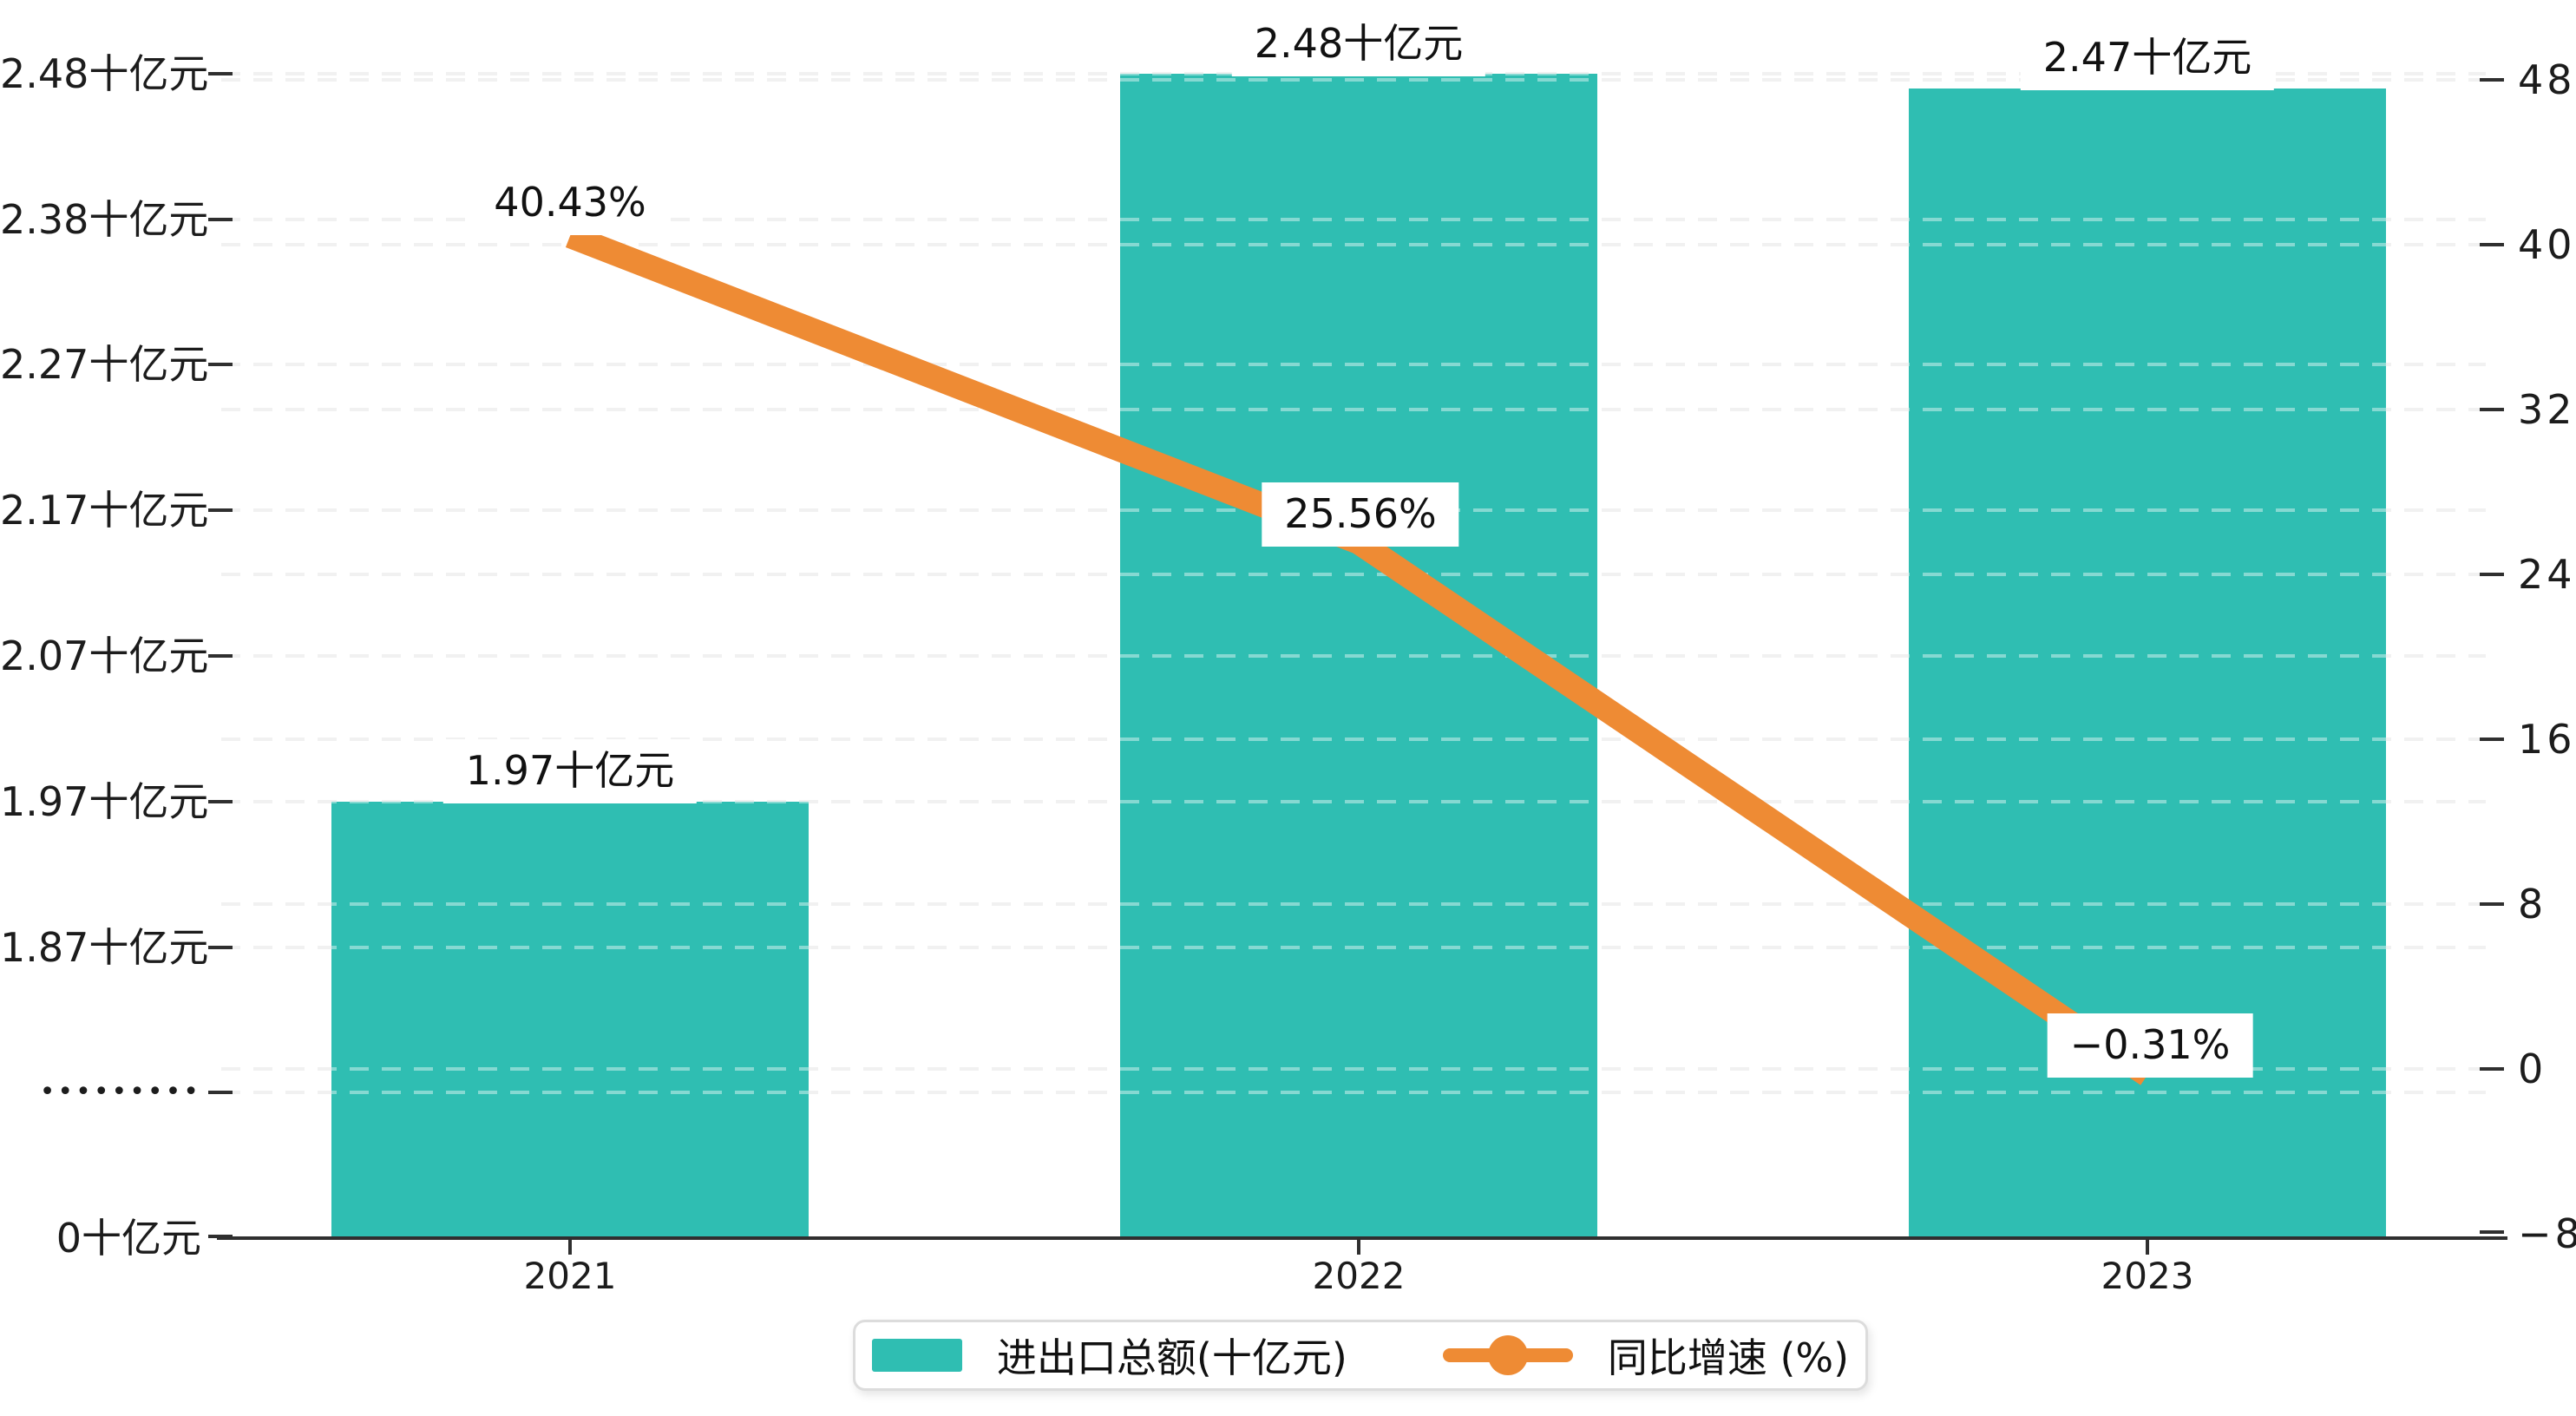 This screenshot has width=2576, height=1416. I want to click on bar-value-label-2022: 2.48十亿元, so click(1358, 44).